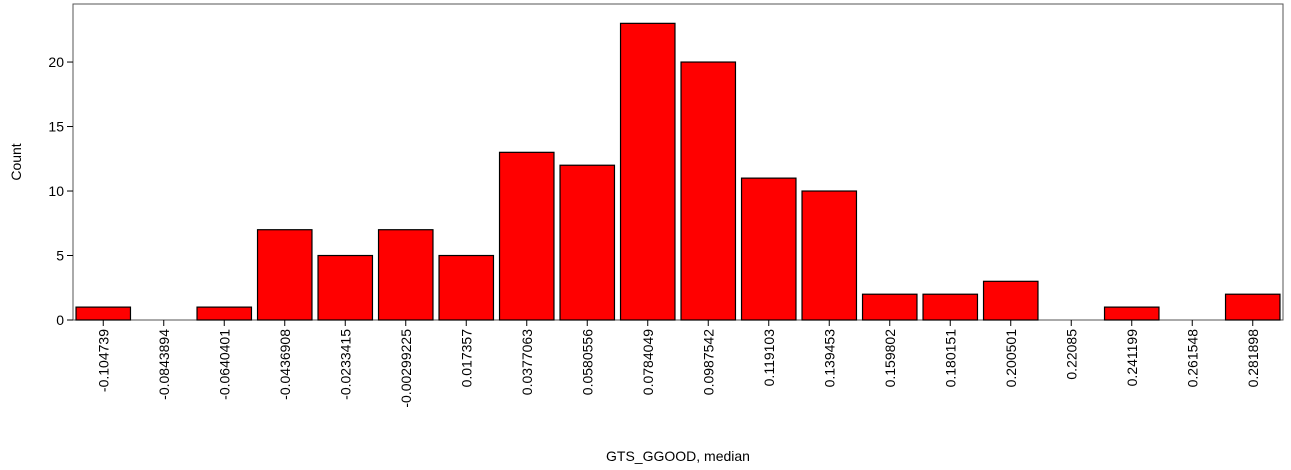  Describe the element at coordinates (406, 368) in the screenshot. I see `x-tick-label: -0.00299225` at that location.